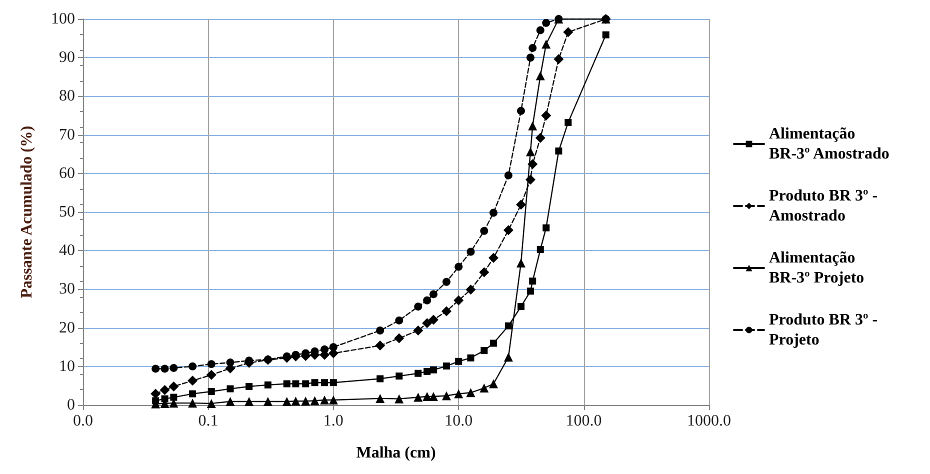 This screenshot has height=474, width=930. What do you see at coordinates (71, 405) in the screenshot?
I see `y-tick-label: 0` at bounding box center [71, 405].